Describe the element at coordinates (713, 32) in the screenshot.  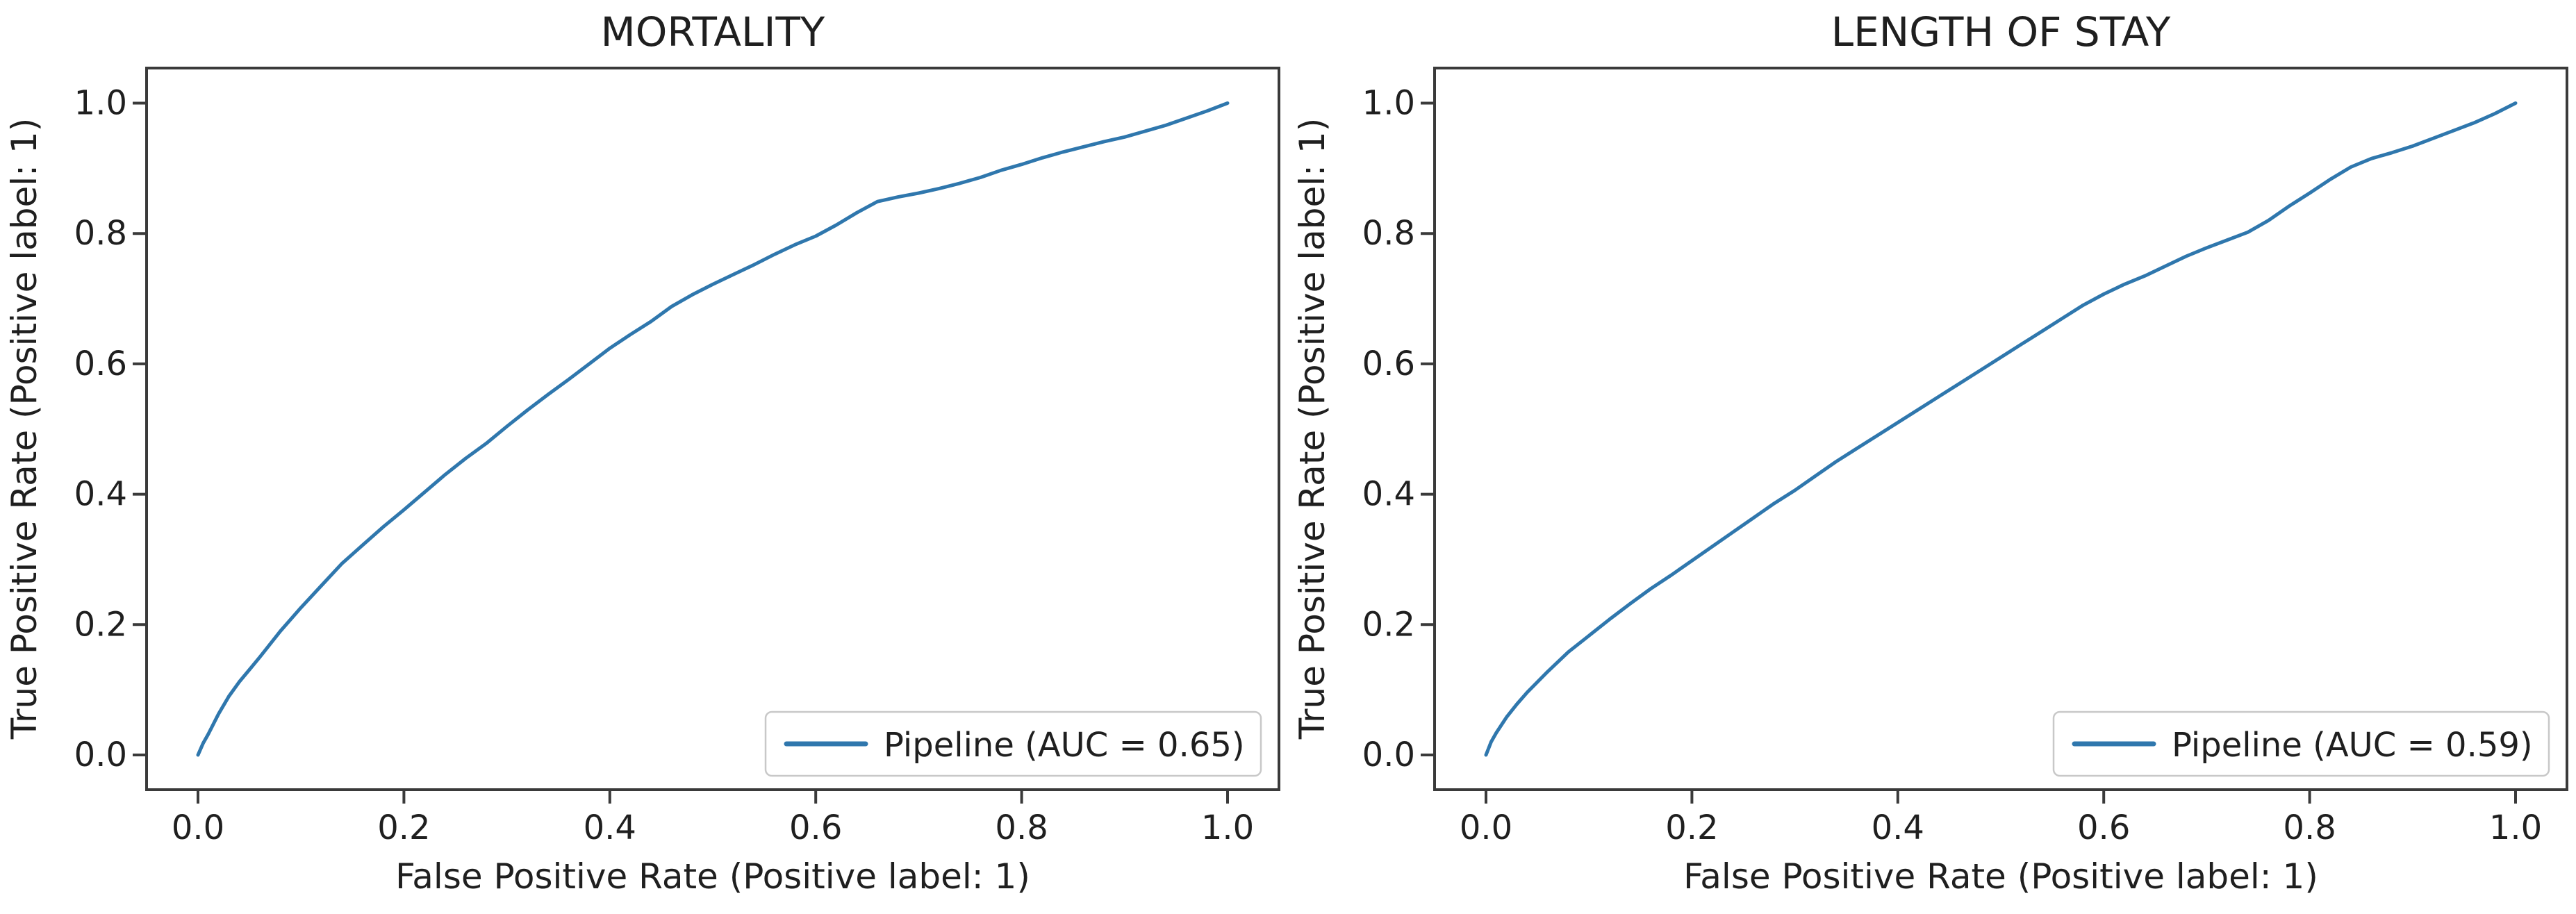
I see `chart-title: MORTALITY` at that location.